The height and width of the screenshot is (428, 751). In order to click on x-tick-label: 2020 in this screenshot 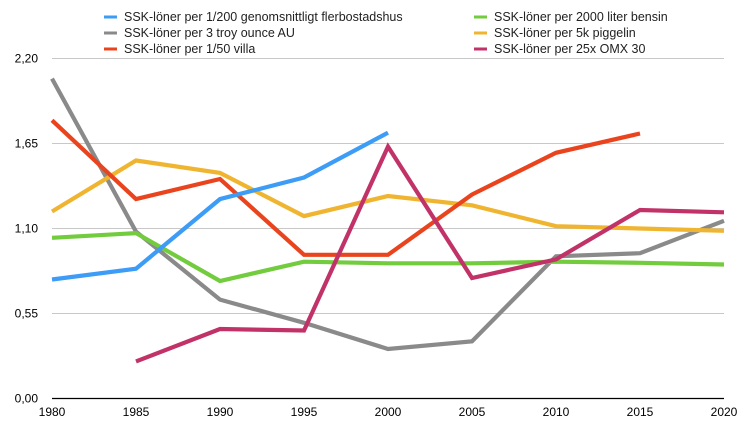, I will do `click(724, 412)`.